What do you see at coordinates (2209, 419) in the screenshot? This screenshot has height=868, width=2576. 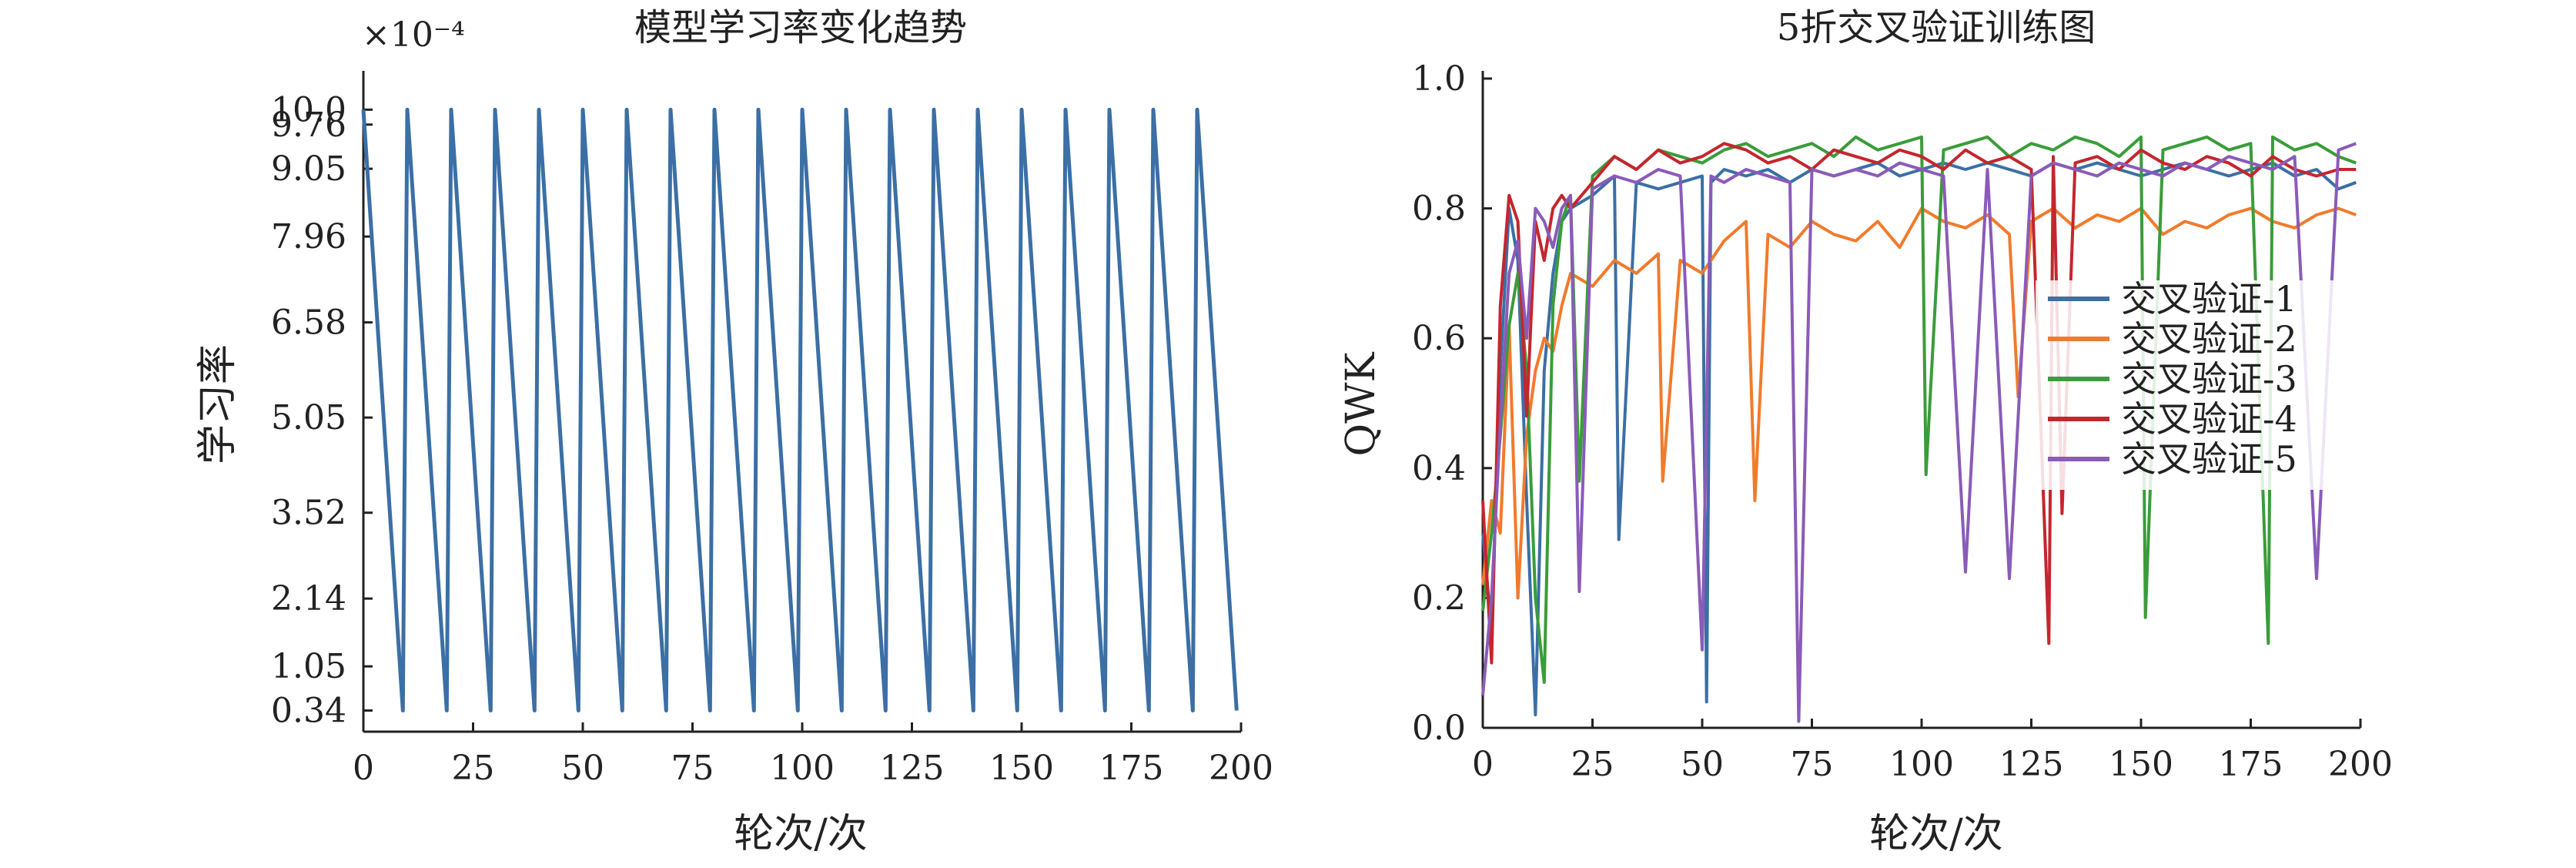 I see `legend-label: 交叉验证-4` at bounding box center [2209, 419].